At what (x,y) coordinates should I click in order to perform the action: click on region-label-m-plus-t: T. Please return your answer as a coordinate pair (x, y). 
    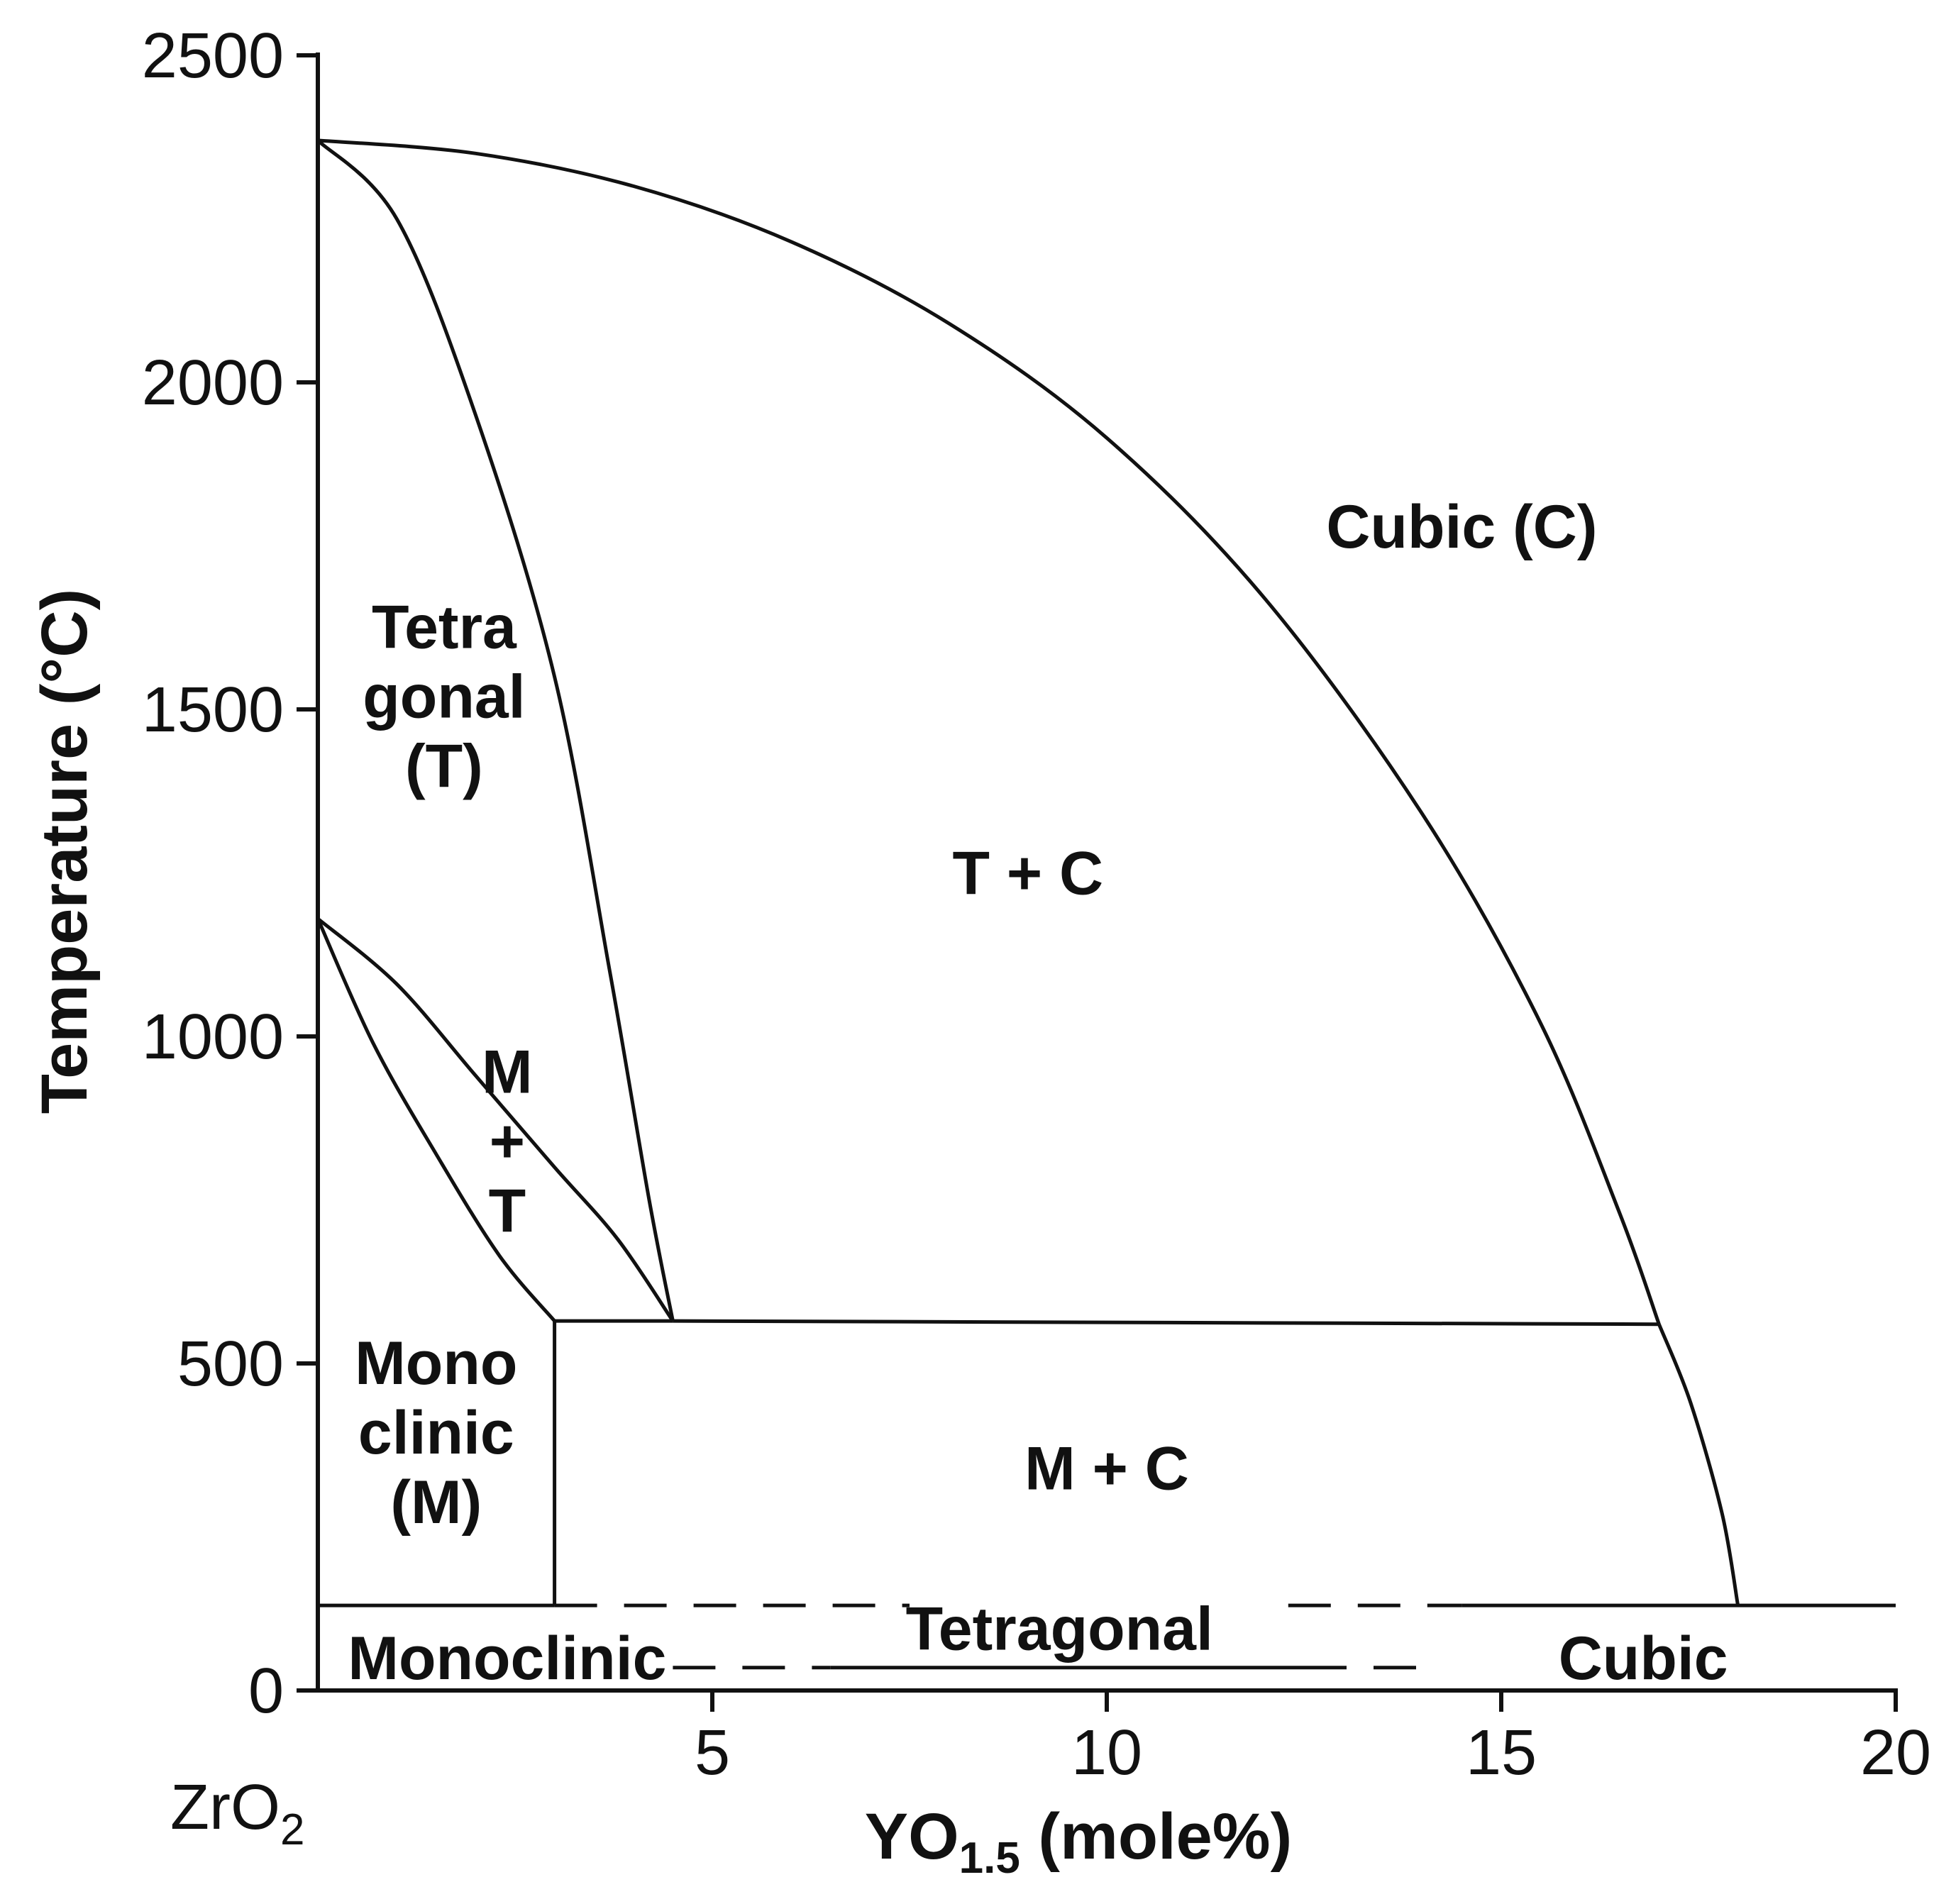
    Looking at the image, I should click on (507, 1212).